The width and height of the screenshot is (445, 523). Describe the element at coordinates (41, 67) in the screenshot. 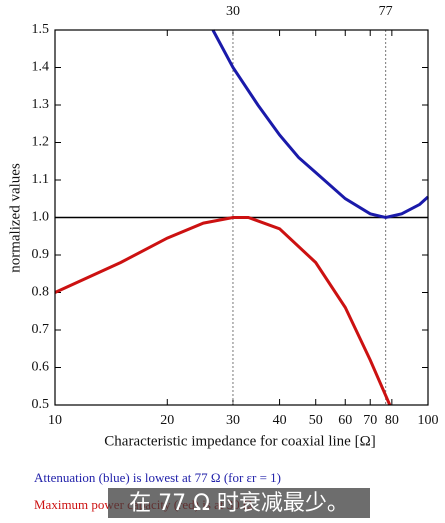

I see `y-tick-label: 1.4` at that location.